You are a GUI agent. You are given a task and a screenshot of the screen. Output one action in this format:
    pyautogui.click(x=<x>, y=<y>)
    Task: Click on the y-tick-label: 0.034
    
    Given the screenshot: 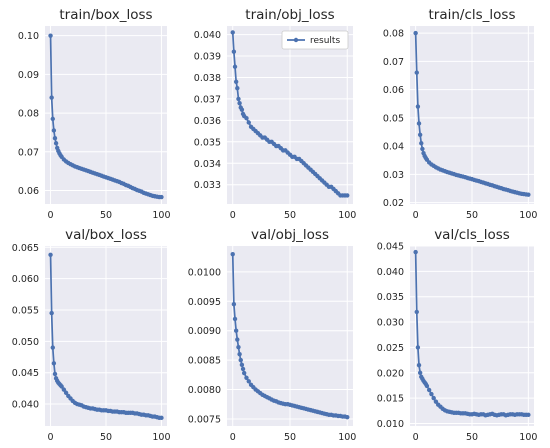 What is the action you would take?
    pyautogui.click(x=207, y=164)
    